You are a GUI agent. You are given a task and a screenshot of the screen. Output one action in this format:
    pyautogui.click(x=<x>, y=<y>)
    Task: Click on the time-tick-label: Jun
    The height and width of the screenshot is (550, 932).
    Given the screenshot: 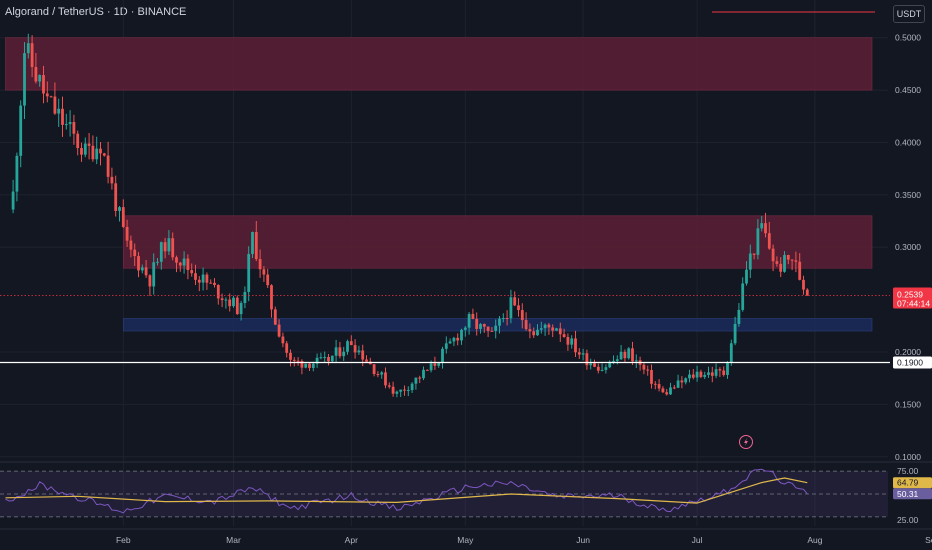 What is the action you would take?
    pyautogui.click(x=583, y=540)
    